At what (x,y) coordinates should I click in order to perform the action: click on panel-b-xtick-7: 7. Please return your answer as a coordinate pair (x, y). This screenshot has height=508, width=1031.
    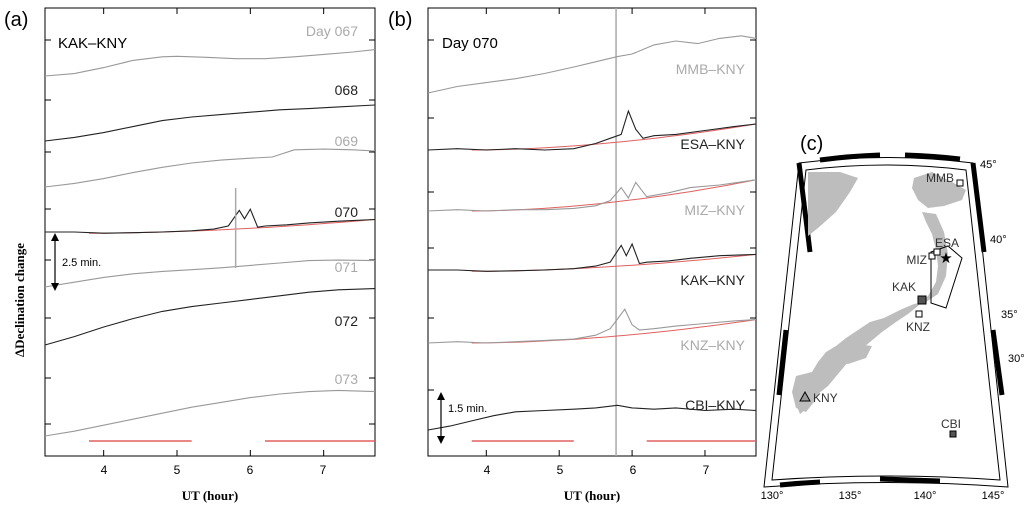
    Looking at the image, I should click on (706, 470).